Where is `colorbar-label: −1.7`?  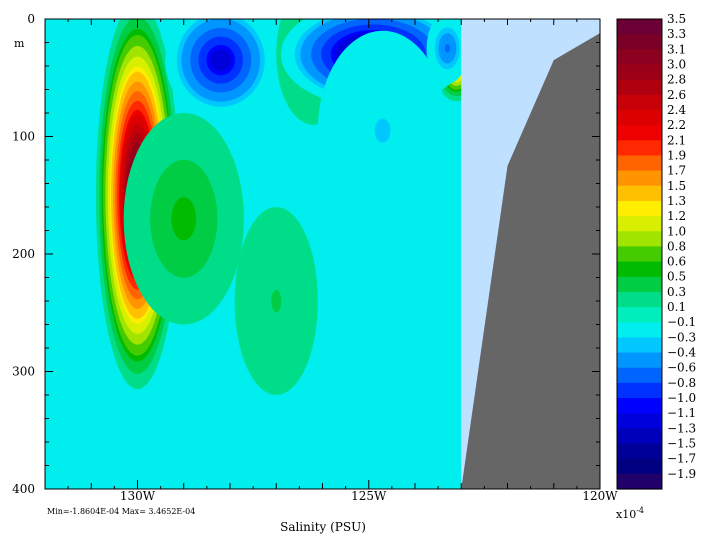 colorbar-label: −1.7 is located at coordinates (681, 459).